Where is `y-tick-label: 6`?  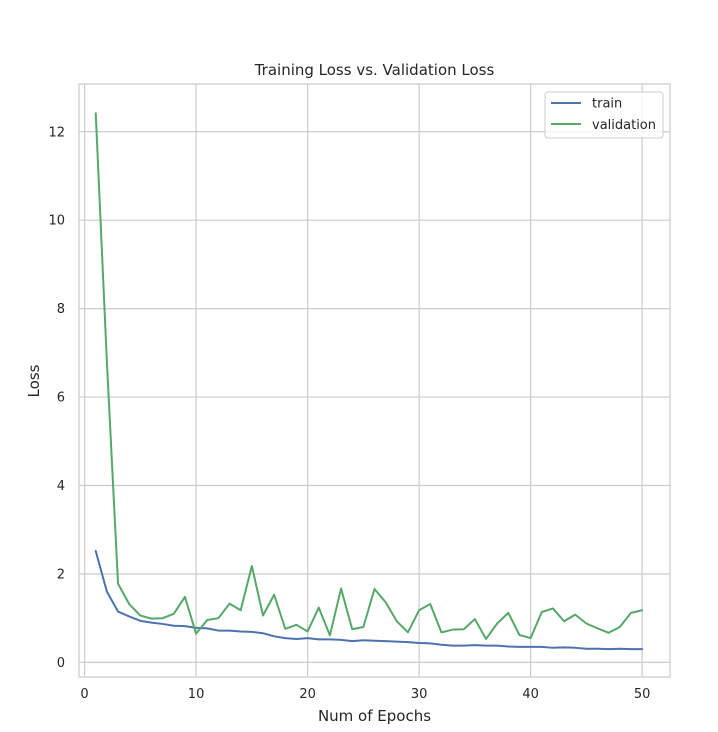 y-tick-label: 6 is located at coordinates (61, 398).